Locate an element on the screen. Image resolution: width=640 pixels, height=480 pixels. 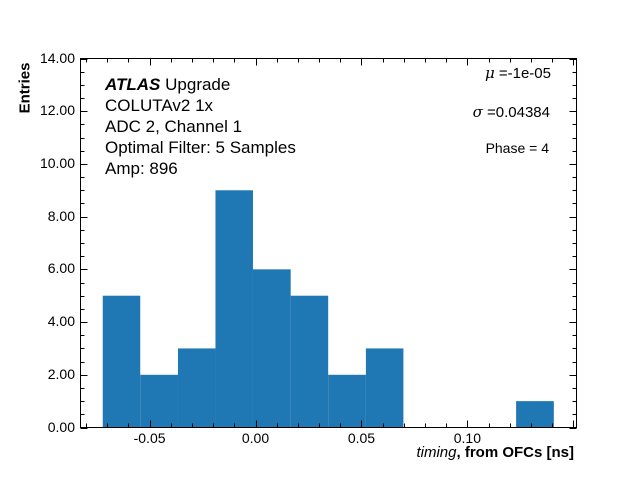
y-axis-label: Entries is located at coordinates (25, 88).